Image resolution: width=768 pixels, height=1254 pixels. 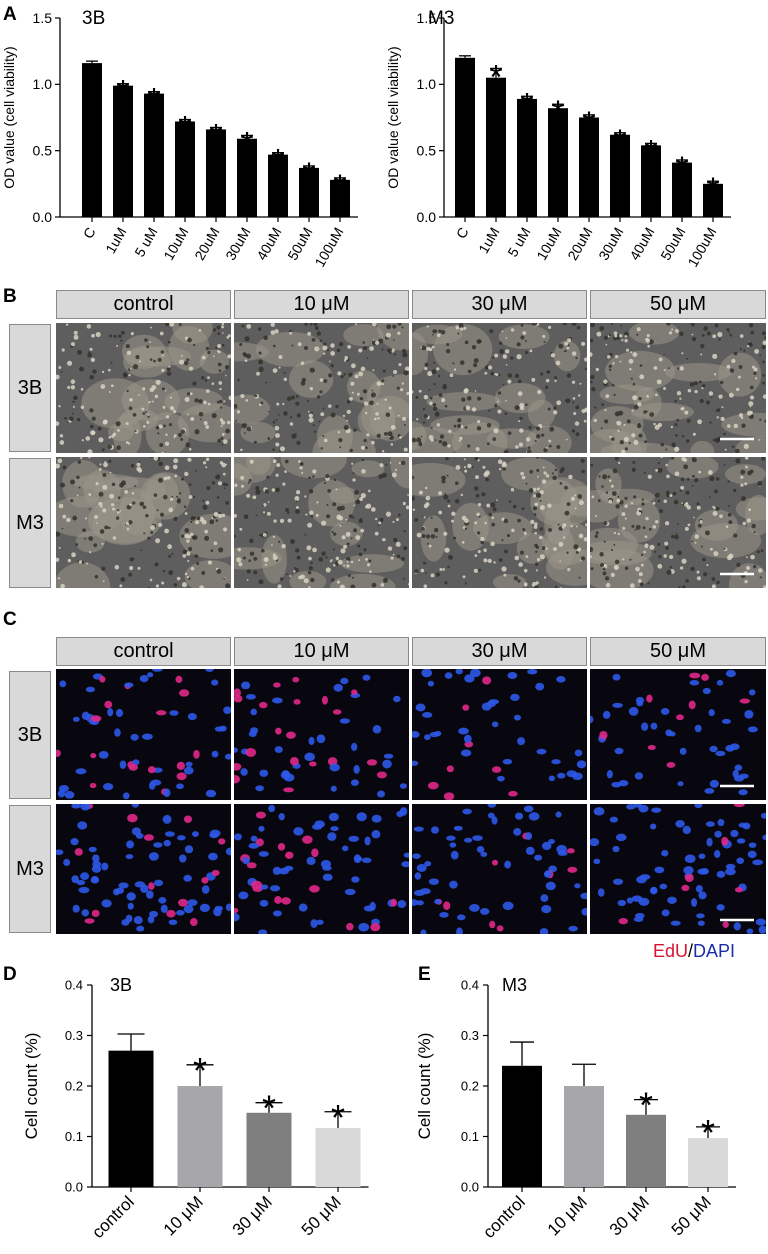 What do you see at coordinates (30, 869) in the screenshot?
I see `panel-c-row-m3: M3` at bounding box center [30, 869].